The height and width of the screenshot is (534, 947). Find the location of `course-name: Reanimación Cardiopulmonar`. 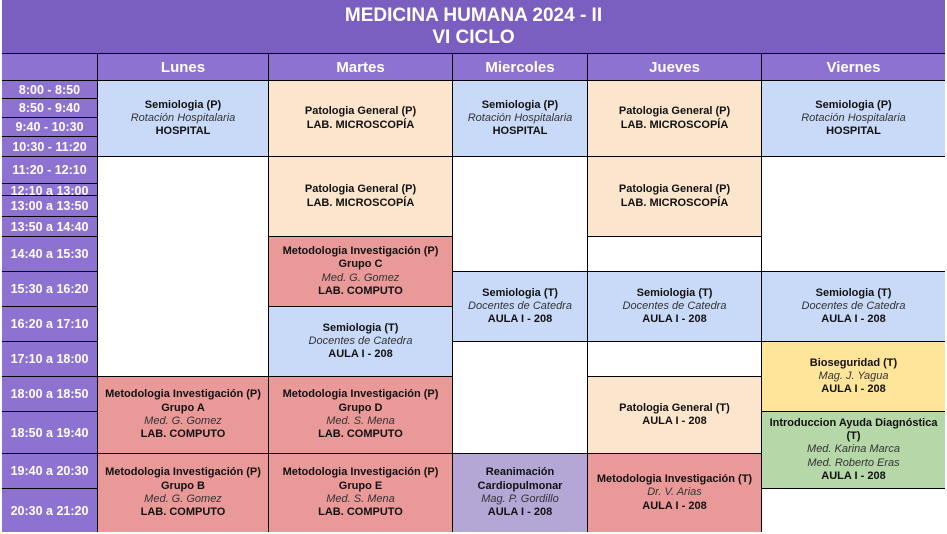

course-name: Reanimación Cardiopulmonar is located at coordinates (520, 479).